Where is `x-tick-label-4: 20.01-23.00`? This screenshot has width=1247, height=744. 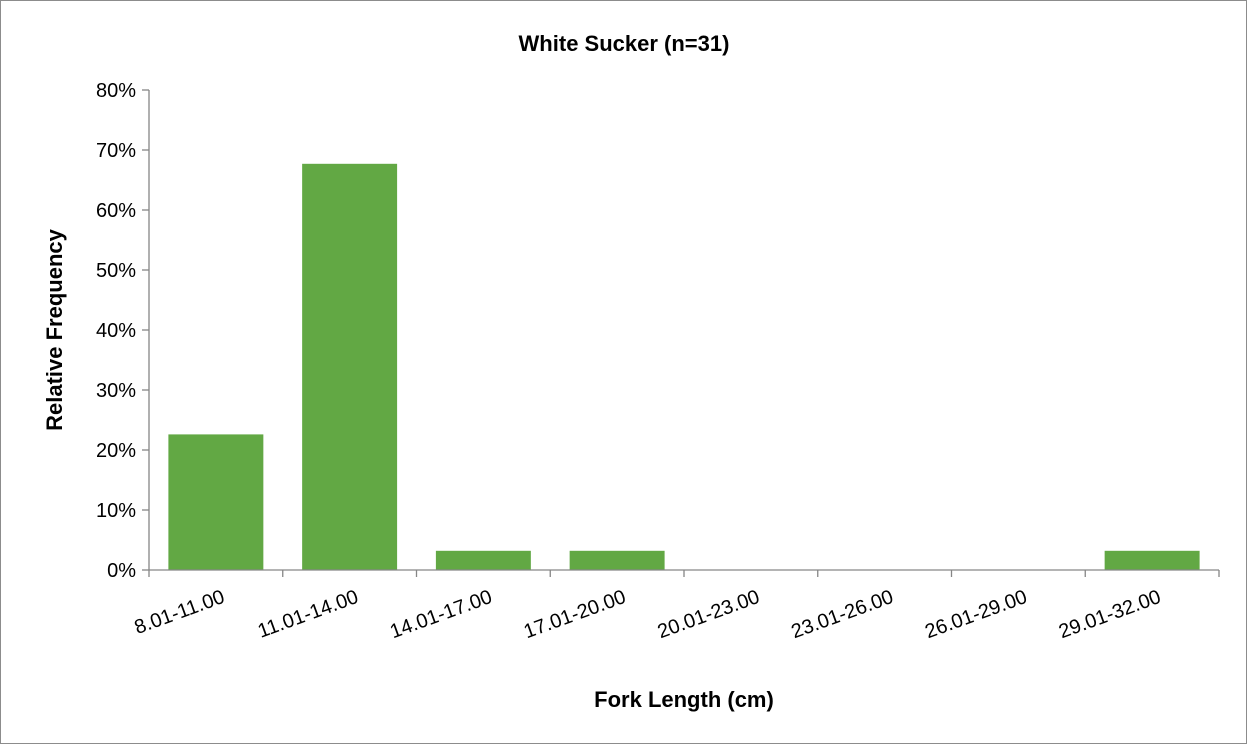 x-tick-label-4: 20.01-23.00 is located at coordinates (709, 614).